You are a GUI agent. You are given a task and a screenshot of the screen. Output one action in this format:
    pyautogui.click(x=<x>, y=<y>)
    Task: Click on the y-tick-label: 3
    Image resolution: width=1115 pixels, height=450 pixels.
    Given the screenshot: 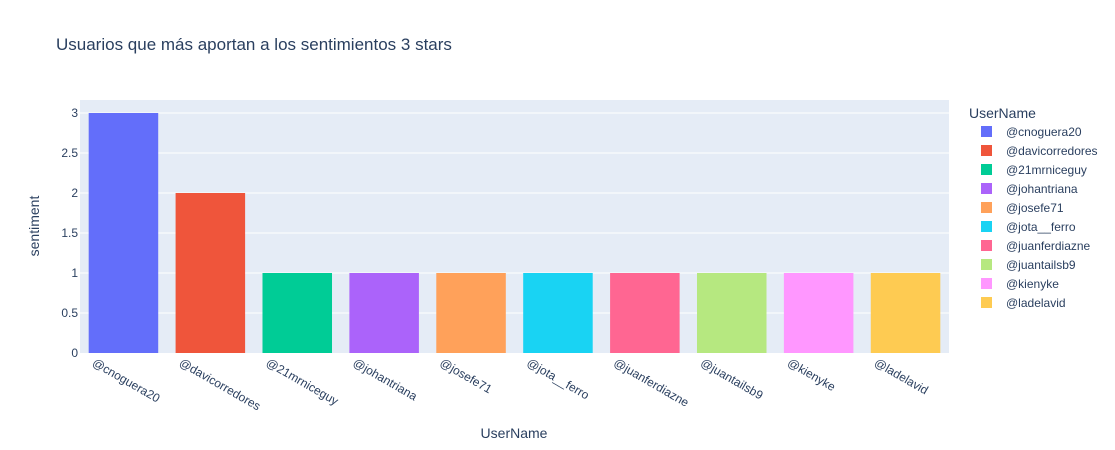 What is the action you would take?
    pyautogui.click(x=74, y=113)
    